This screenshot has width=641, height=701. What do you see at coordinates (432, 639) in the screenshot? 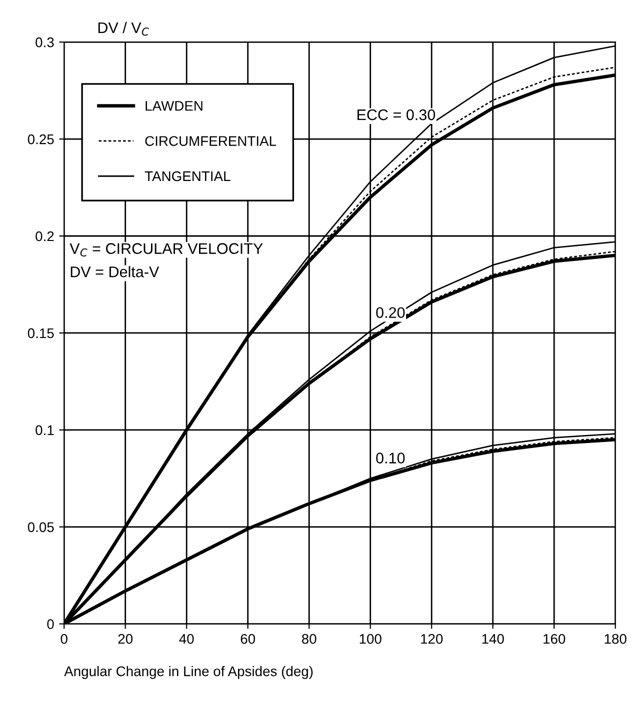
I see `x-tick-label: 120` at bounding box center [432, 639].